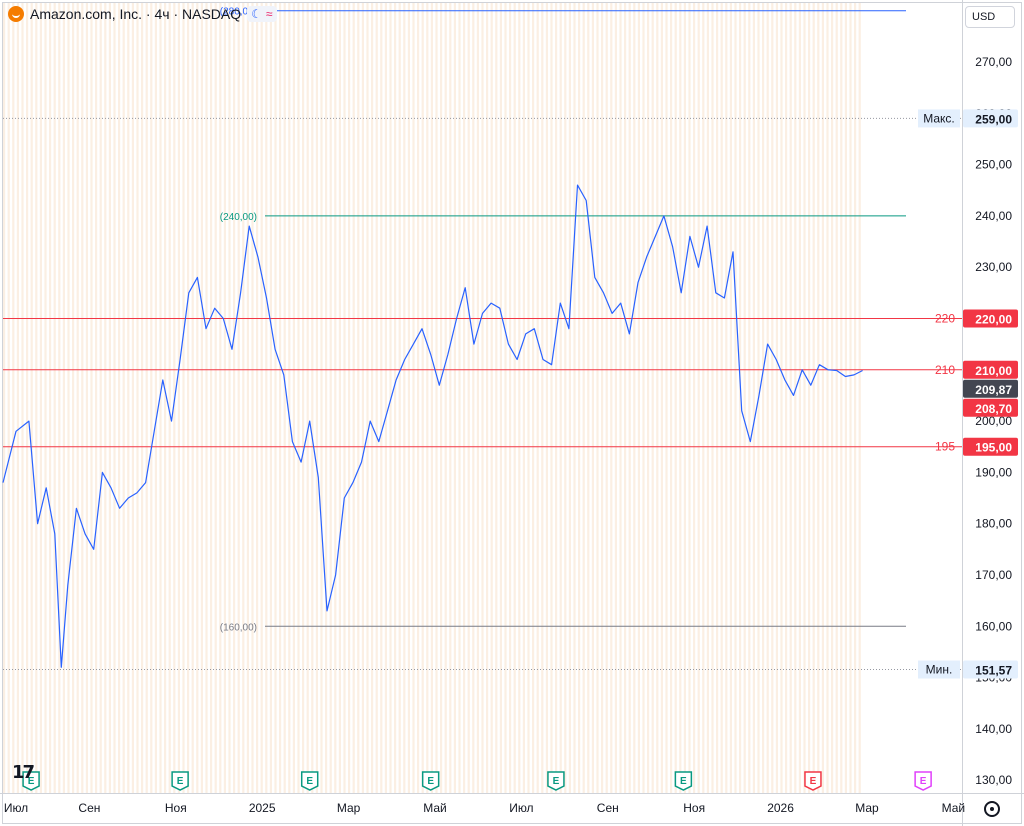 The width and height of the screenshot is (1024, 826). What do you see at coordinates (939, 669) in the screenshot?
I see `min-label-box` at bounding box center [939, 669].